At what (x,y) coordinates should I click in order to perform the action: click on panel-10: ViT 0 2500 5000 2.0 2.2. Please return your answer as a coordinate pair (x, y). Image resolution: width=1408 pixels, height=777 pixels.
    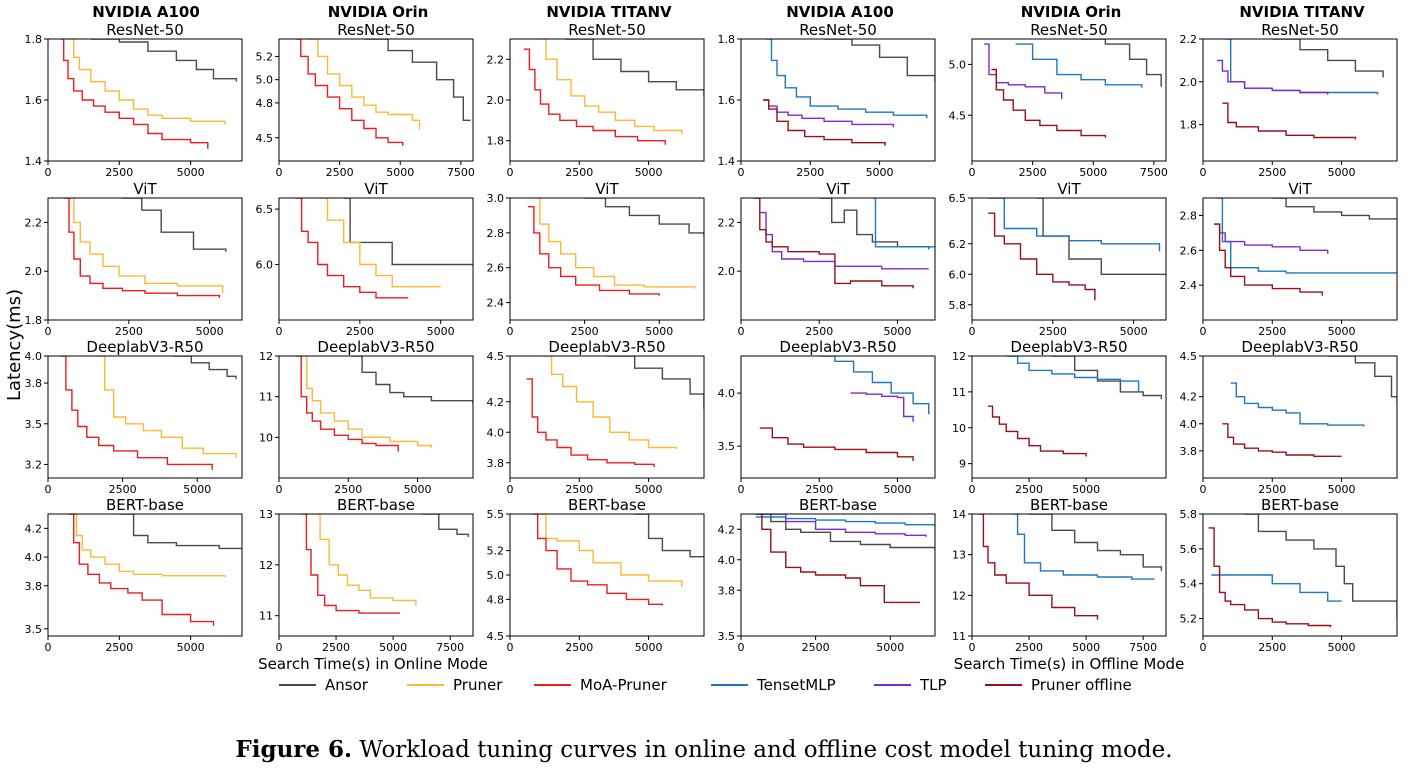
    Looking at the image, I should click on (827, 259).